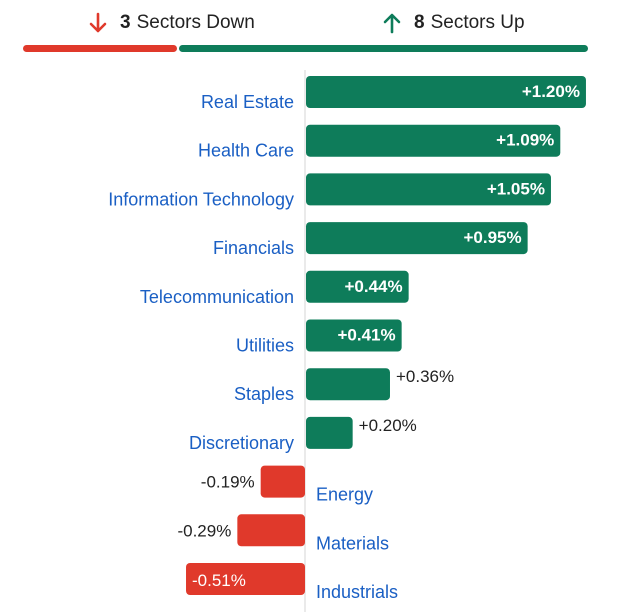  Describe the element at coordinates (247, 102) in the screenshot. I see `category-label-real-estate: Real Estate` at that location.